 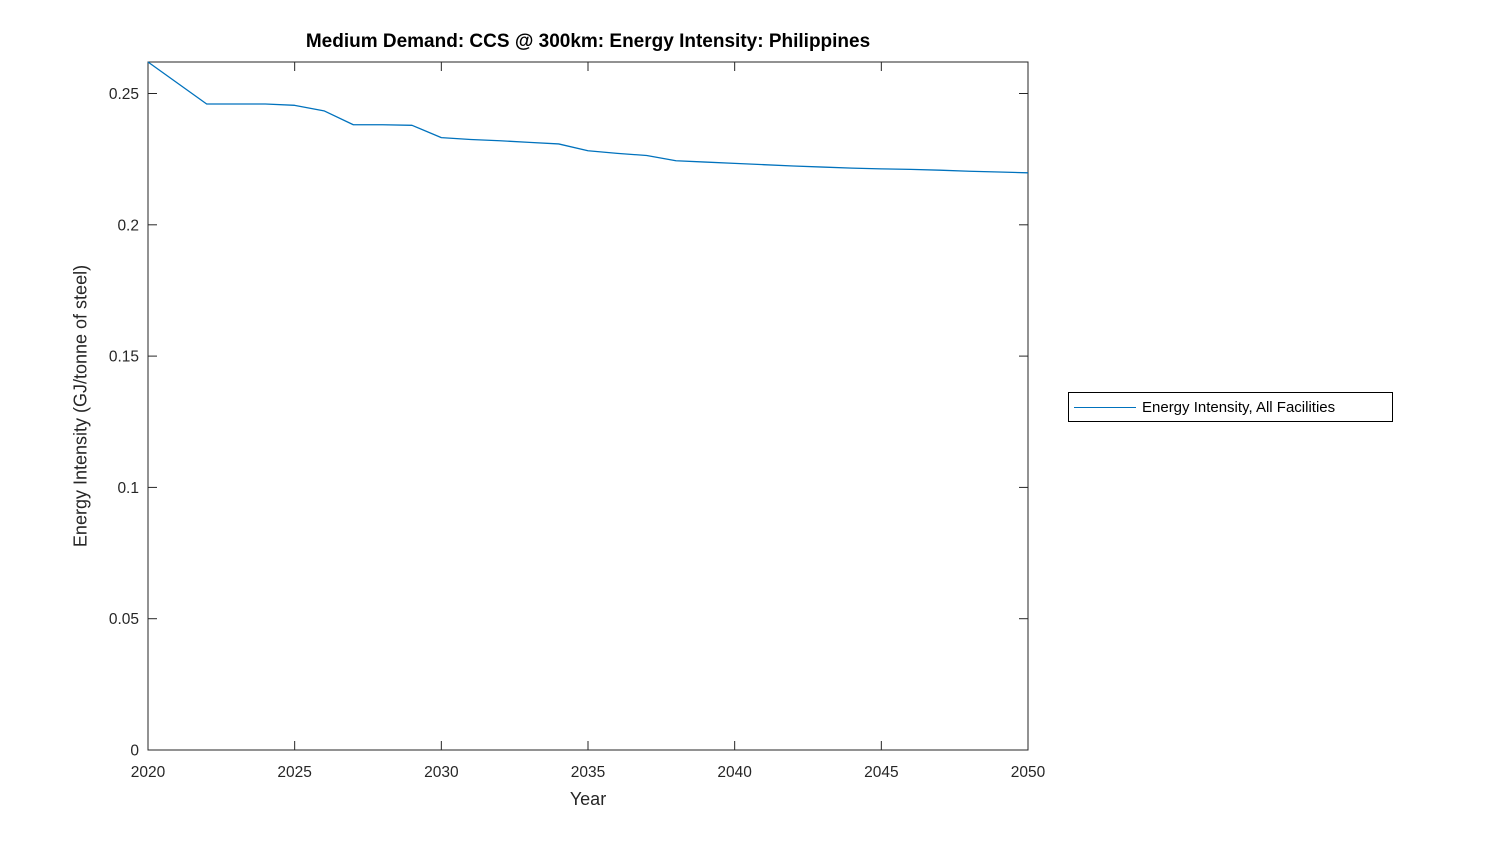 I want to click on x-axis-label: Year, so click(x=588, y=799).